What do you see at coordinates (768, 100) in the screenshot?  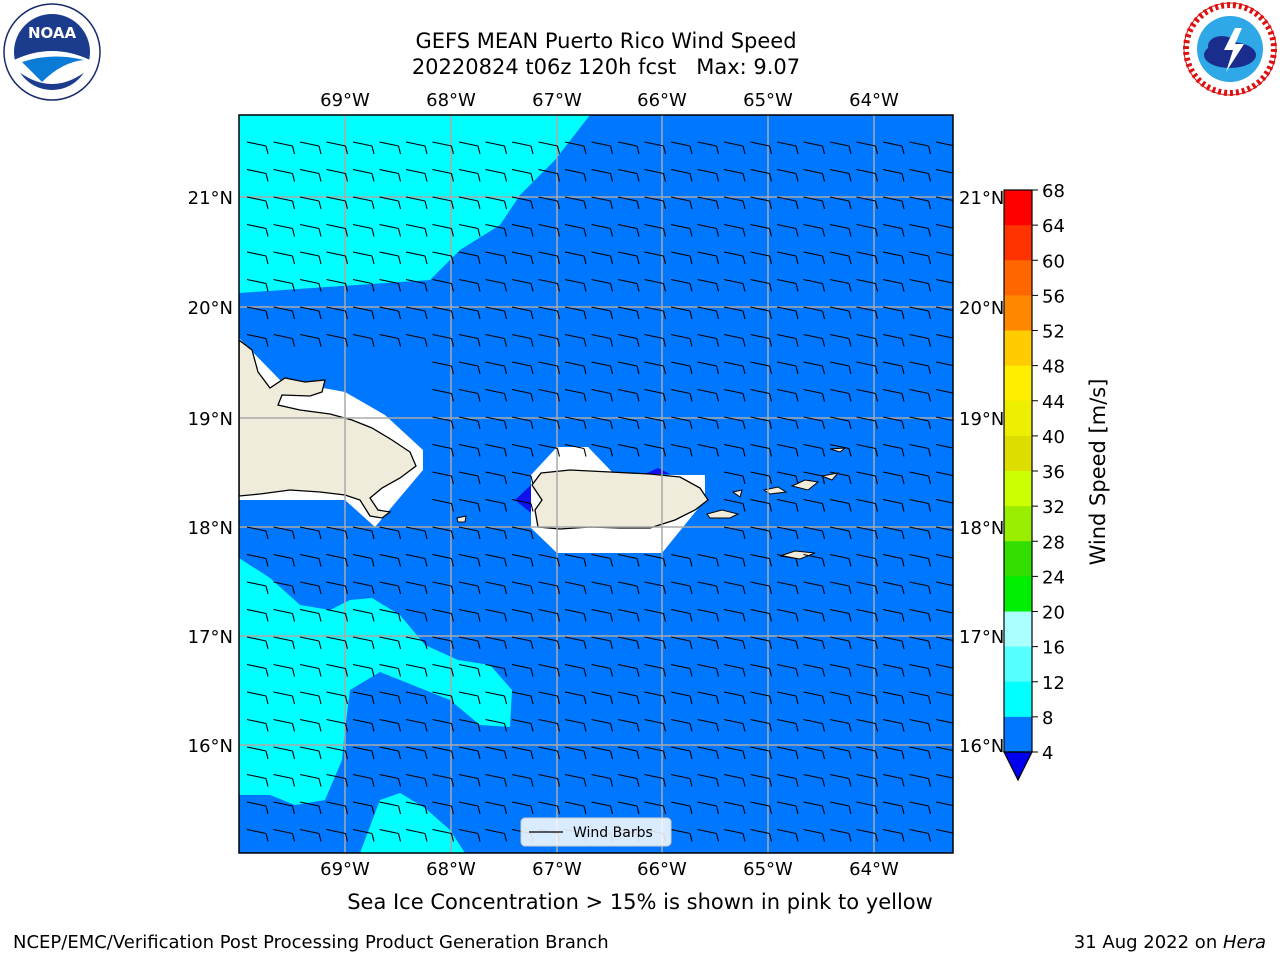 I see `lon-label-top: 65°W` at bounding box center [768, 100].